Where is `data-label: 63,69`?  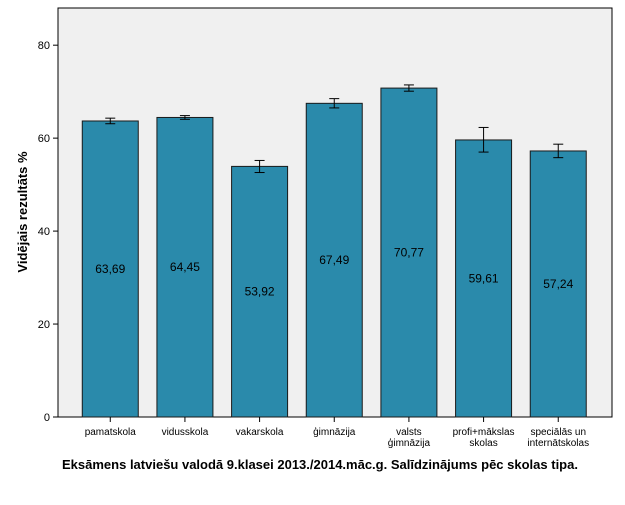 data-label: 63,69 is located at coordinates (110, 269).